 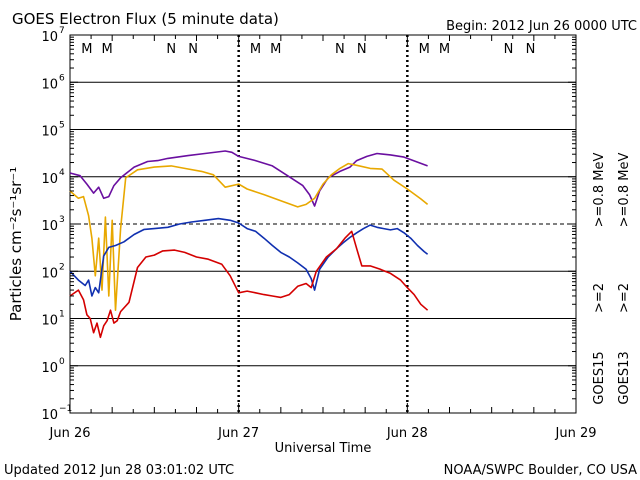 I want to click on credit-label: NOAA/SWPC Boulder, CO USA, so click(x=540, y=470).